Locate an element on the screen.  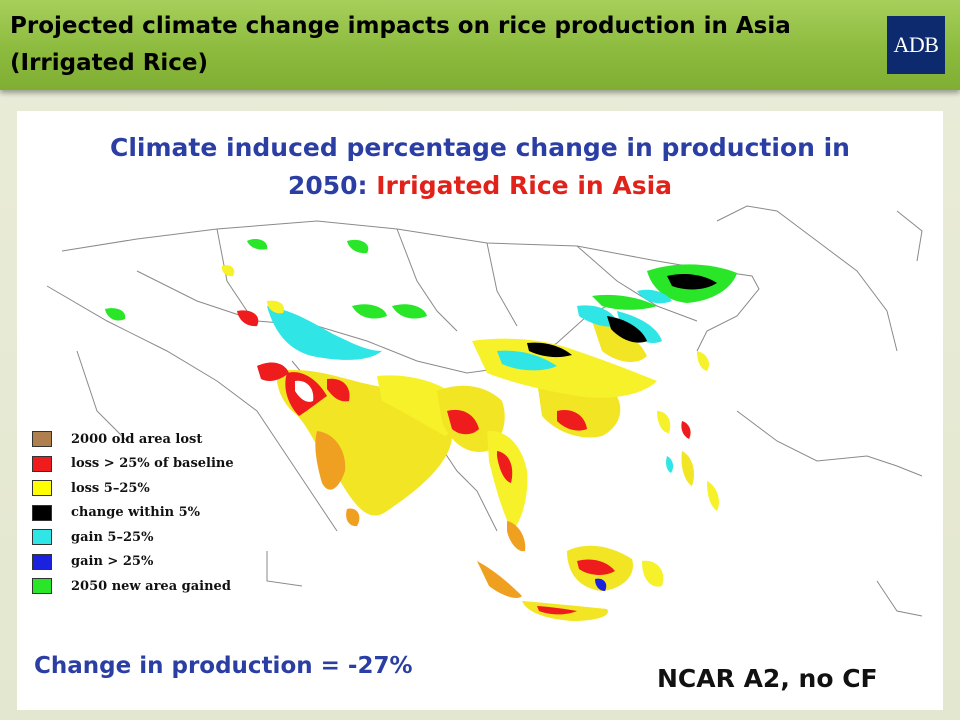
legend-item: loss > 25% of baseline is located at coordinates (133, 464).